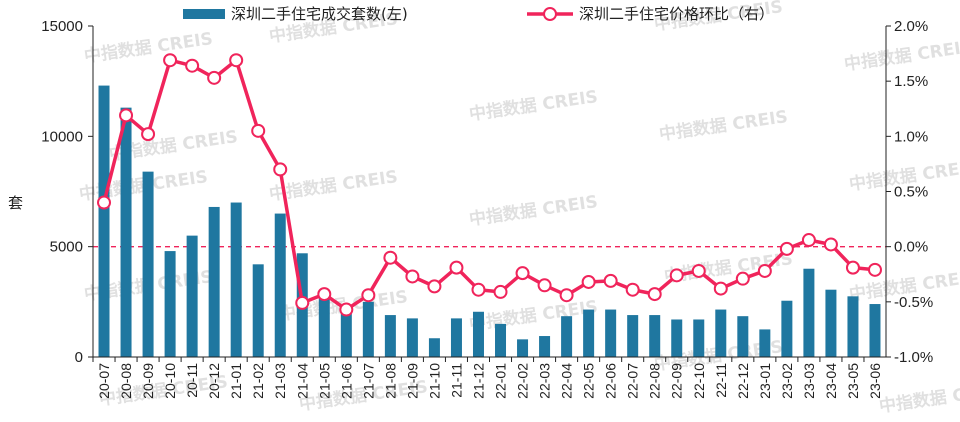  Describe the element at coordinates (15, 203) in the screenshot. I see `y-axis-label: 套` at that location.